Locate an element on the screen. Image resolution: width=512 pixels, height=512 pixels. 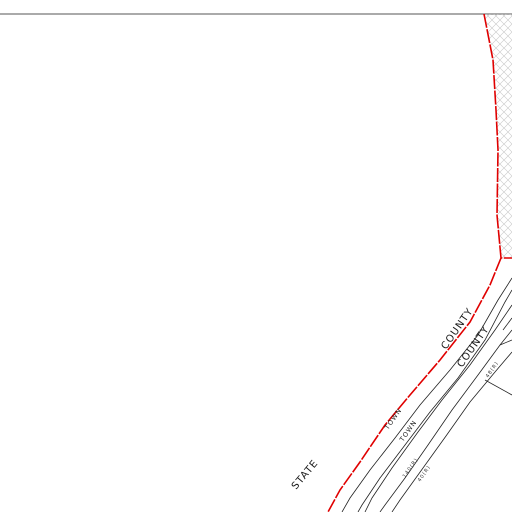
label-town-outer: TOWN is located at coordinates (393, 419).